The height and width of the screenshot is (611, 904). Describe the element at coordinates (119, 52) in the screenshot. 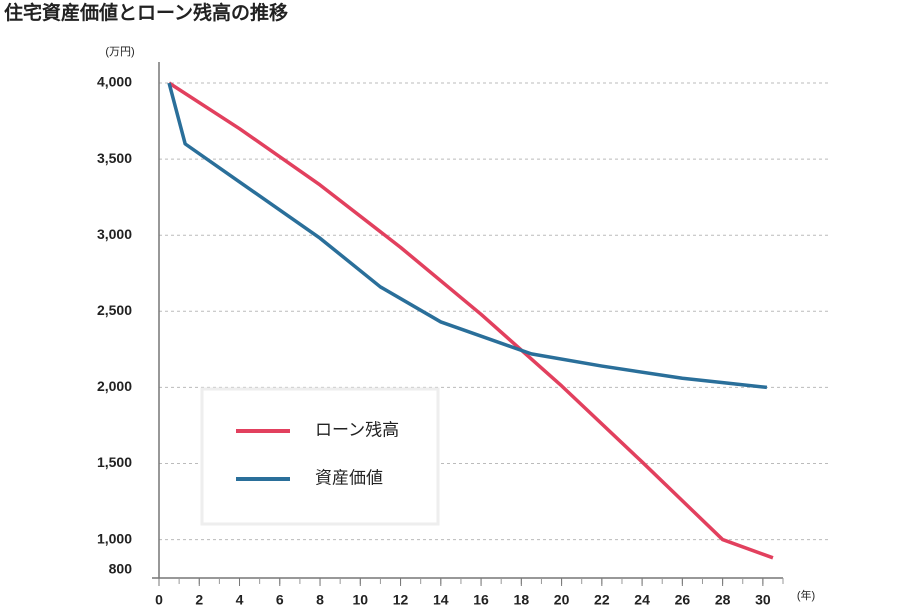

I see `y-axis-label: (万円)` at that location.